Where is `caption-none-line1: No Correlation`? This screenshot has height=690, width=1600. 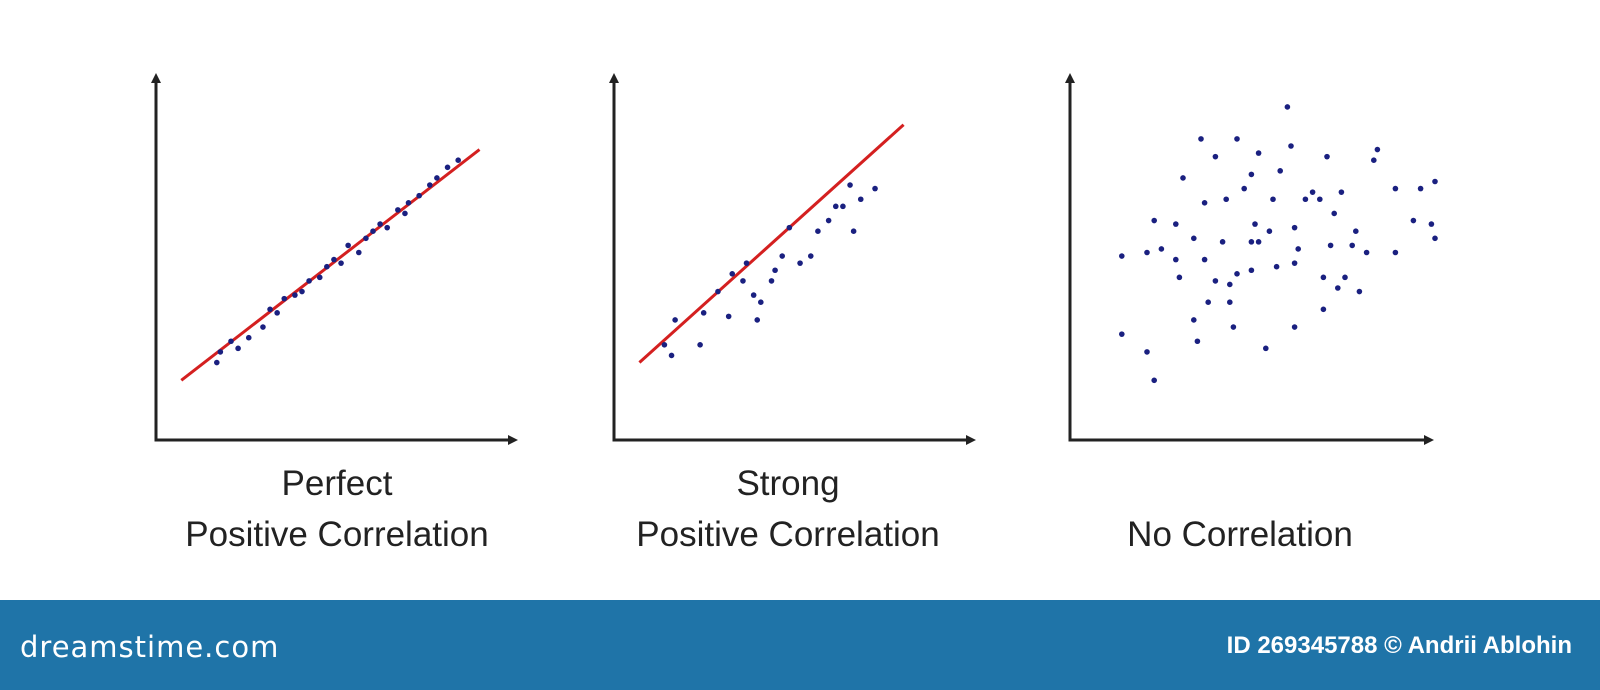
caption-none-line1: No Correlation is located at coordinates (1240, 534).